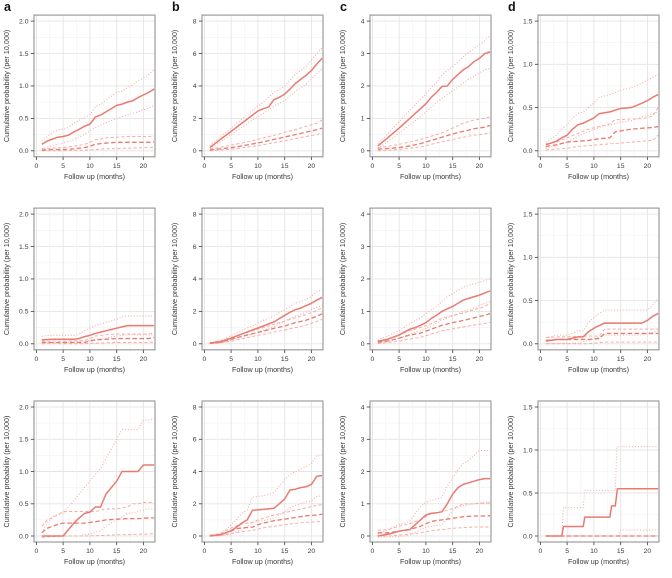 Image resolution: width=672 pixels, height=578 pixels. Describe the element at coordinates (363, 54) in the screenshot. I see `y-tick-label: 3` at that location.